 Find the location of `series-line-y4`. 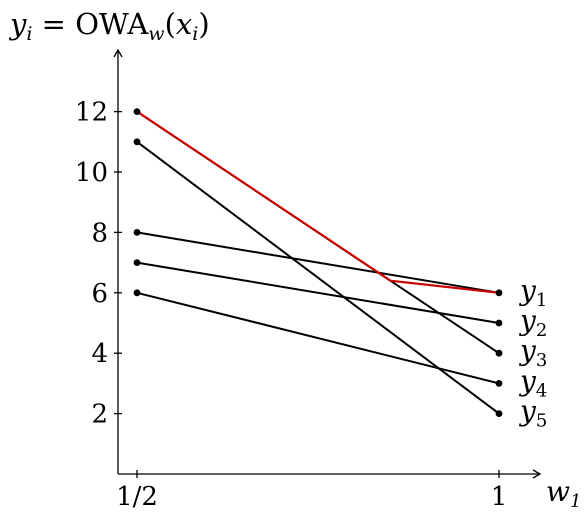

series-line-y4 is located at coordinates (318, 338).